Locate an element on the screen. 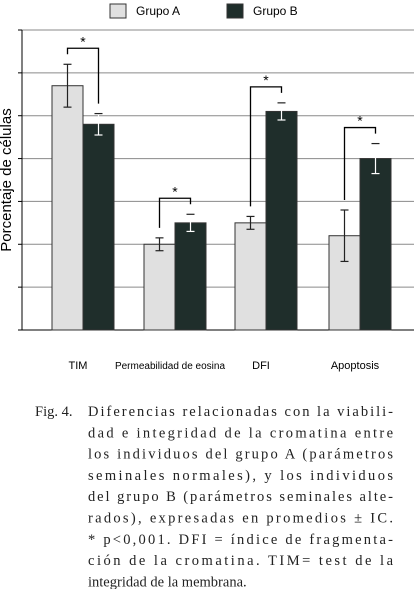  legend-label: Grupo A is located at coordinates (158, 11).